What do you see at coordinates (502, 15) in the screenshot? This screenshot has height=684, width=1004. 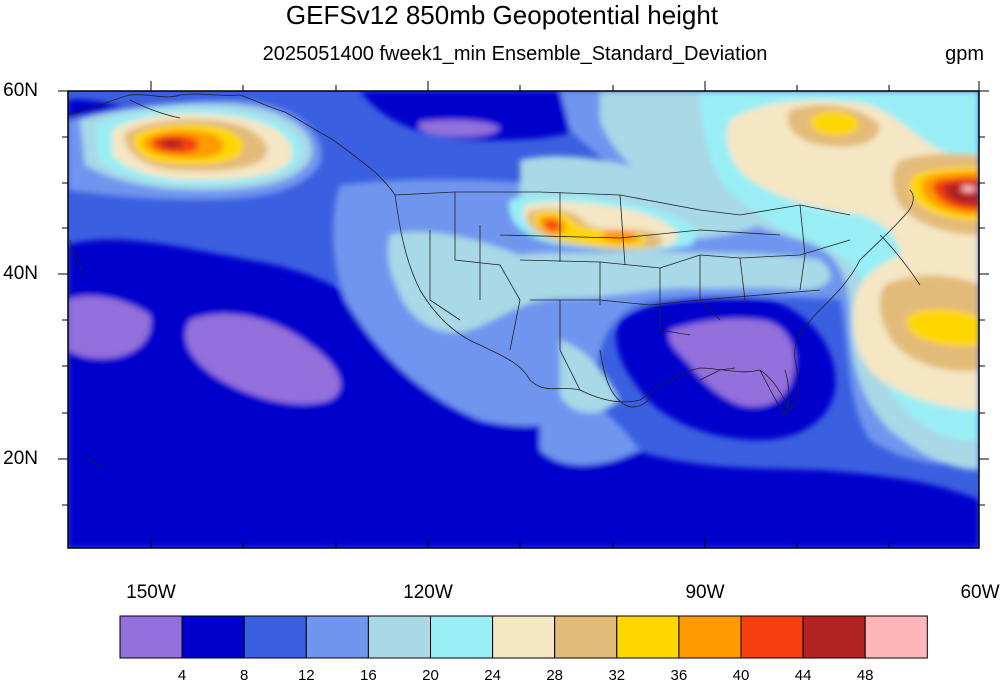 I see `map-title: GEFSv12 850mb Geopotential height` at bounding box center [502, 15].